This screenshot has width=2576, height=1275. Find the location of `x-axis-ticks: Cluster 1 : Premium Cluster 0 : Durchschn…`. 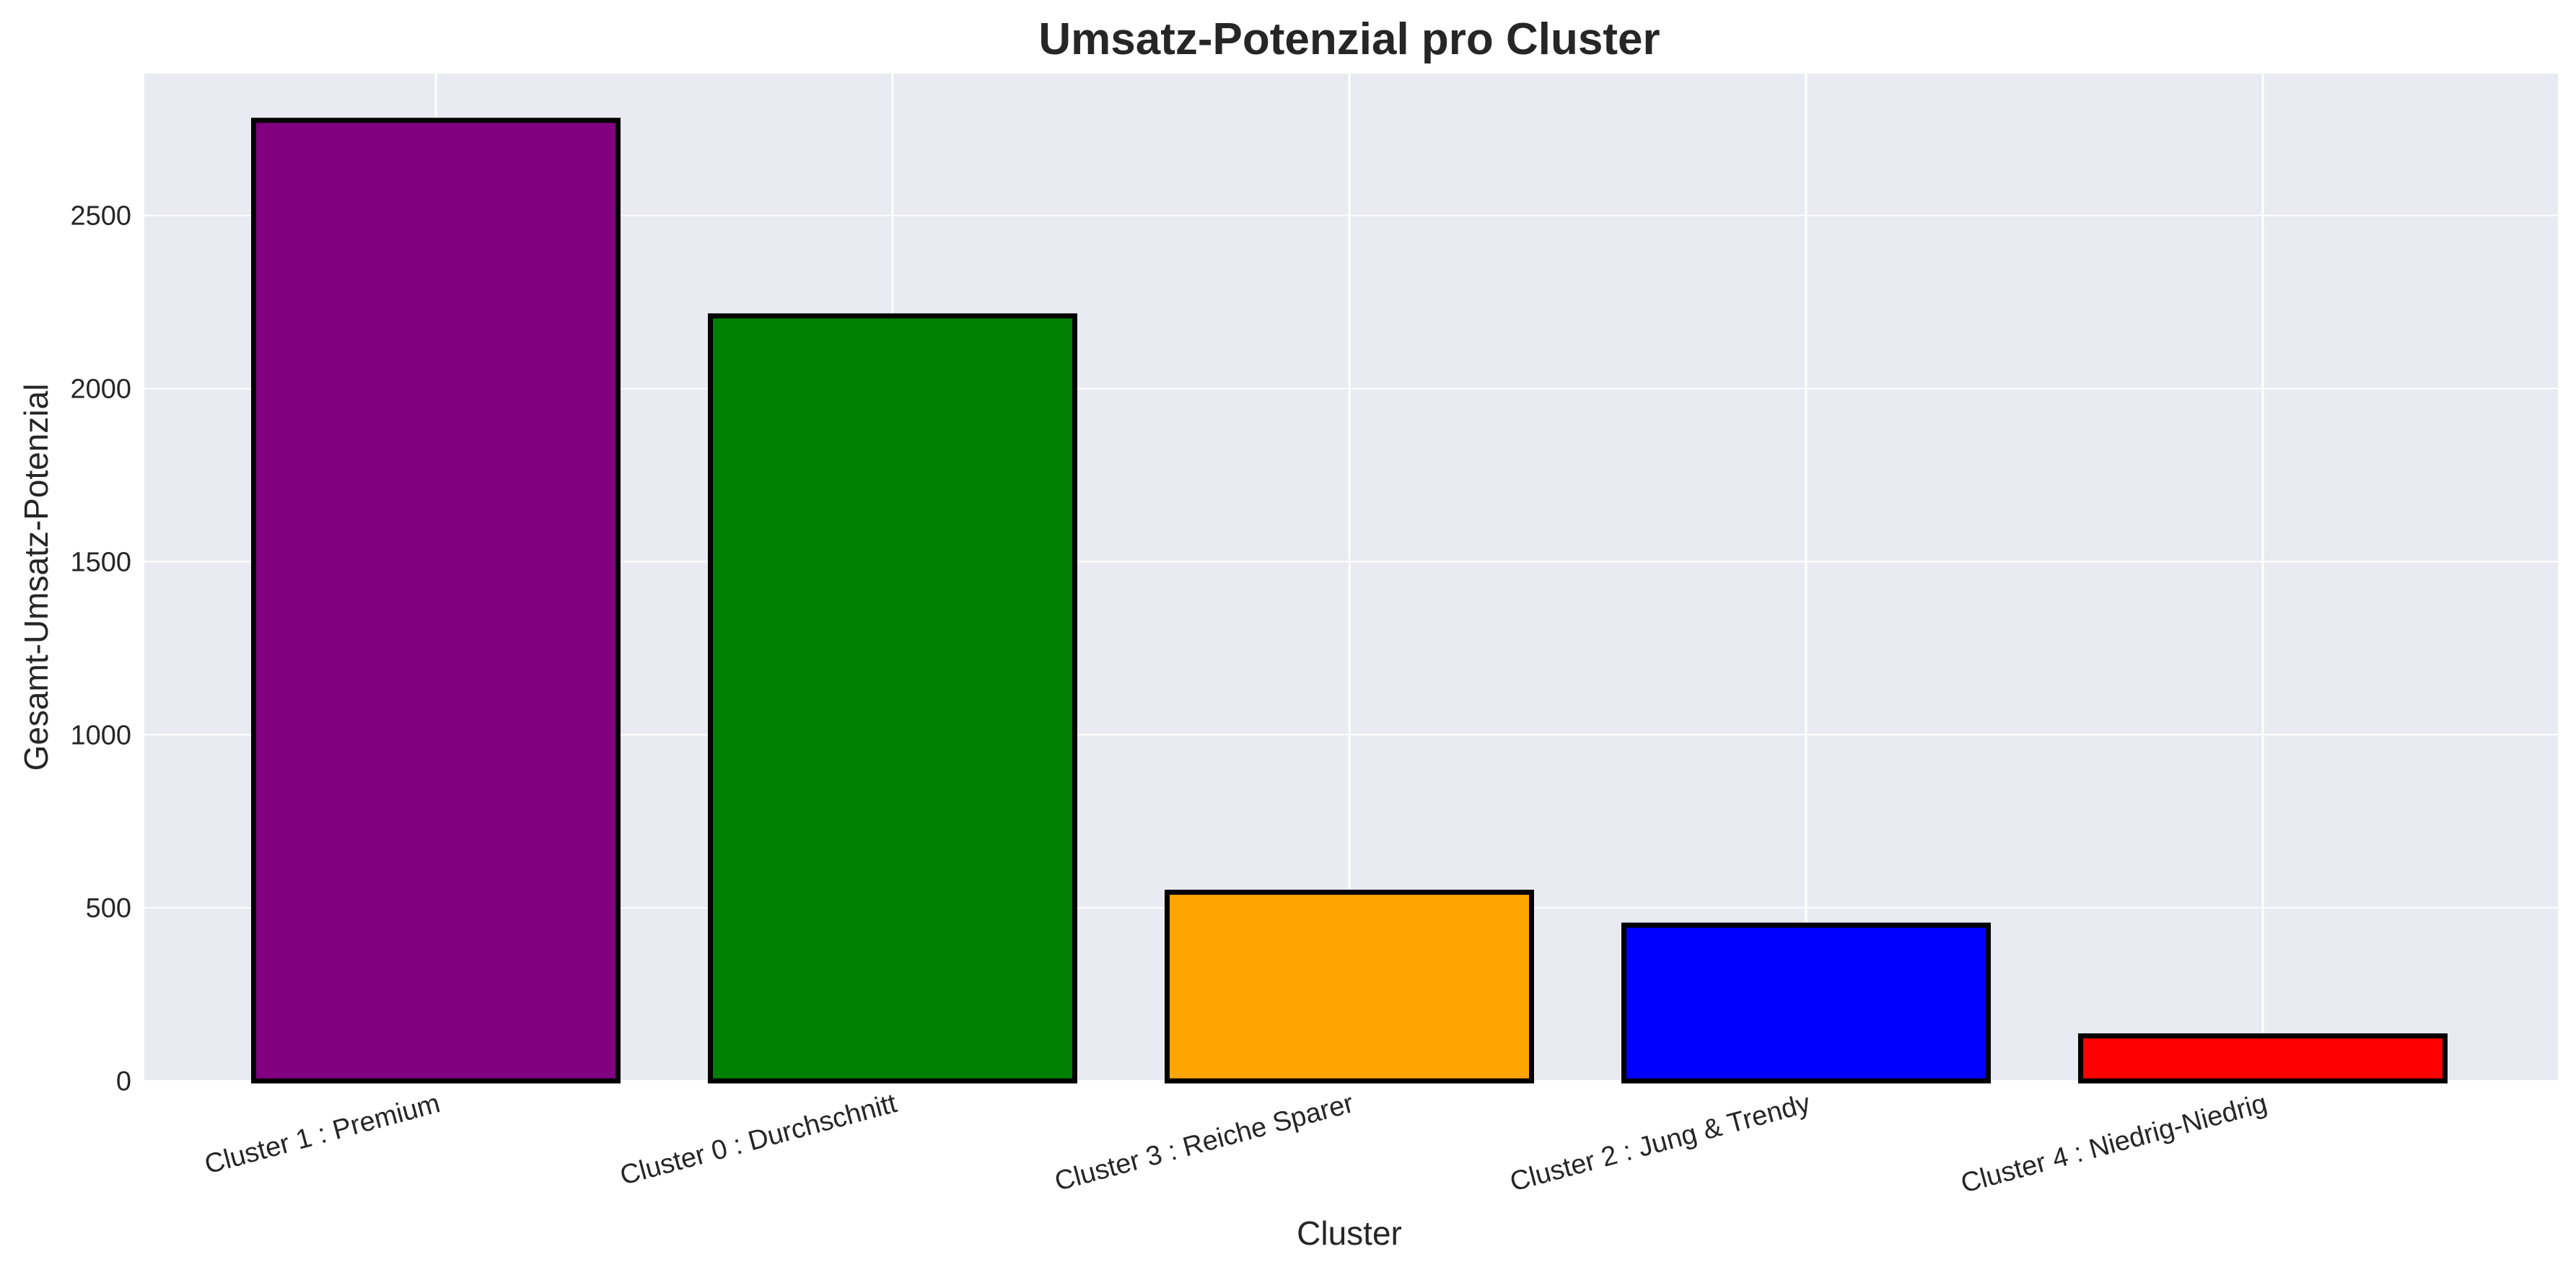

x-axis-ticks: Cluster 1 : Premium Cluster 0 : Durchschn… is located at coordinates (1235, 1144).